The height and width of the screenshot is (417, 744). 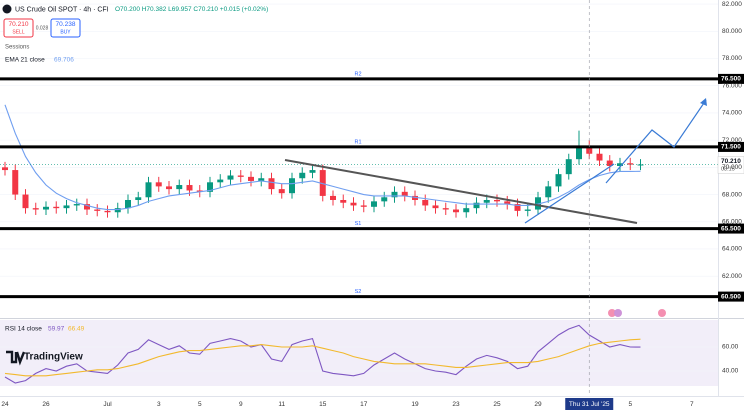 I want to click on x-tick-label: 19, so click(x=415, y=404).